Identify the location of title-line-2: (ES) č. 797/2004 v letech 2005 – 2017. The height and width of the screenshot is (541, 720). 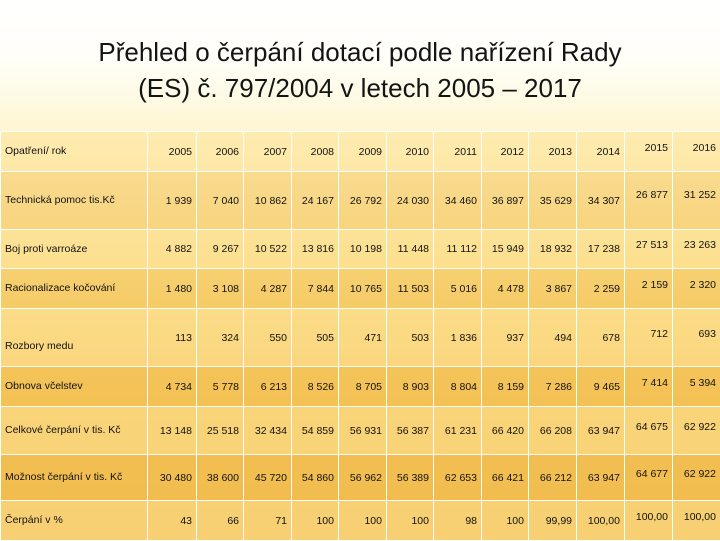
(360, 88).